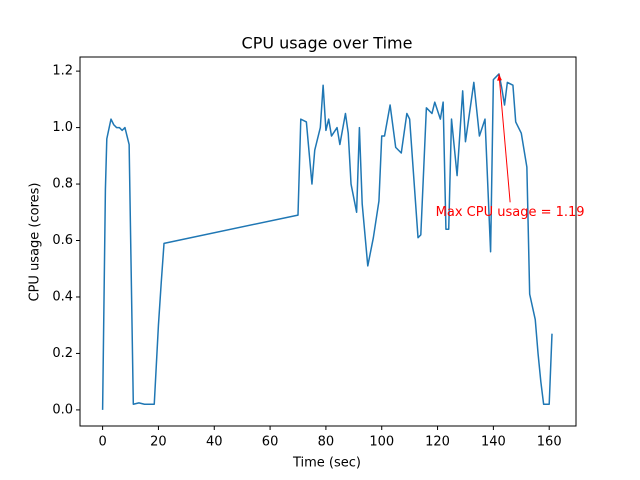  I want to click on x-tick-label: 0, so click(102, 442).